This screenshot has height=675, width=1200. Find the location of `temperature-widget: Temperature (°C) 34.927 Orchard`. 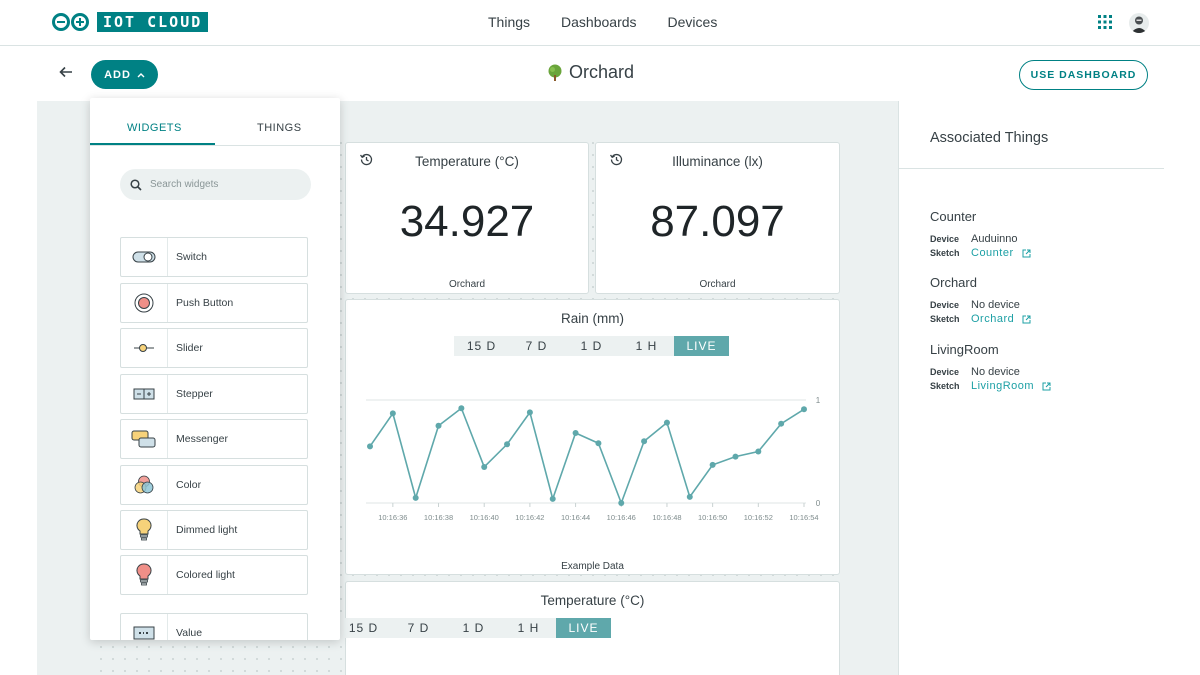

temperature-widget: Temperature (°C) 34.927 Orchard is located at coordinates (467, 218).